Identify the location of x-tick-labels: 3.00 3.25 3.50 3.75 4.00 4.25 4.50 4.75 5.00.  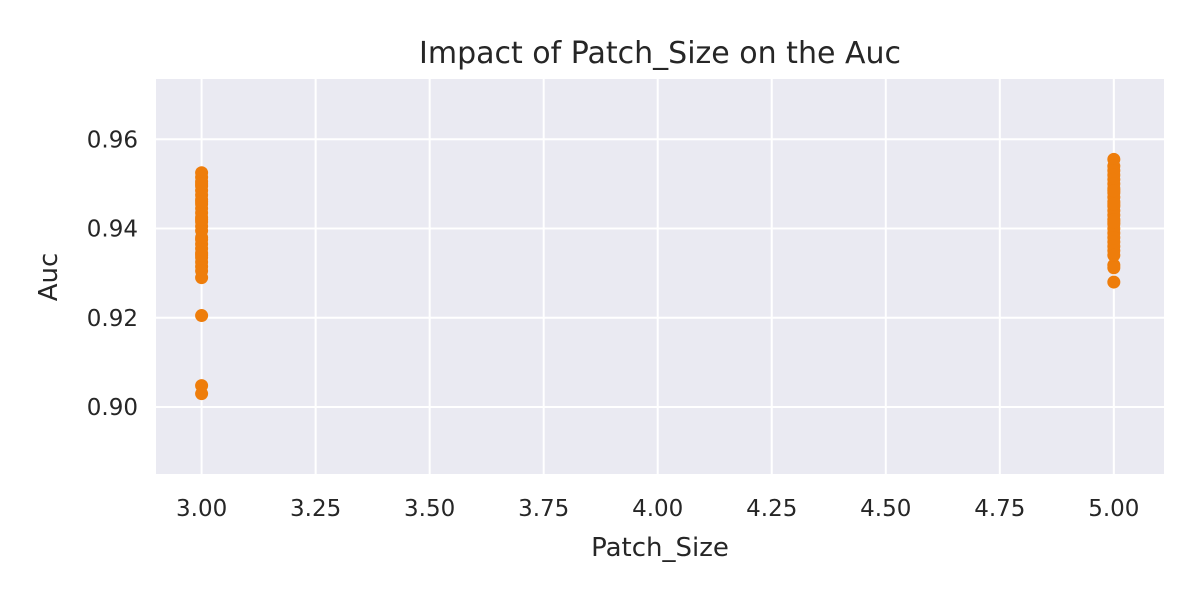
(657, 509).